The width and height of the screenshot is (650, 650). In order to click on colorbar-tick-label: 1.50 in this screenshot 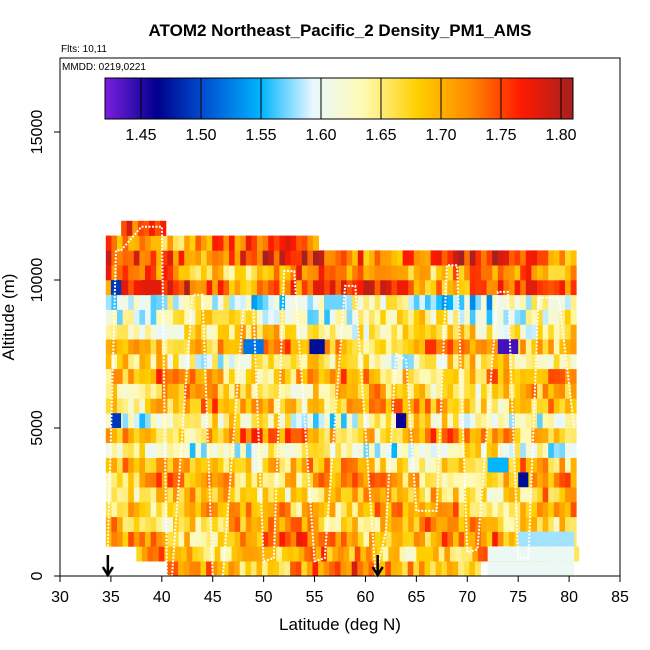, I will do `click(200, 135)`.